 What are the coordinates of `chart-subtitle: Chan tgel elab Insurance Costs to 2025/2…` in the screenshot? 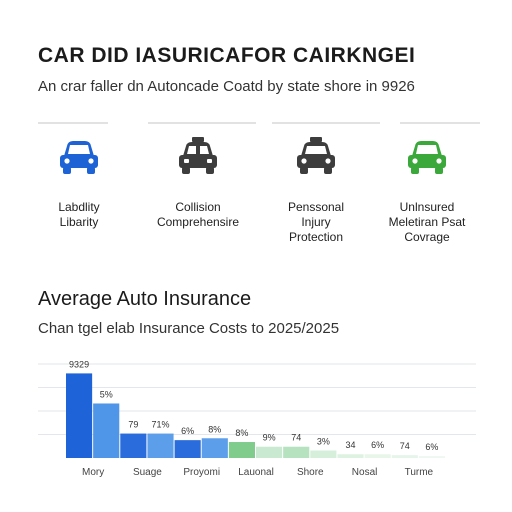 It's located at (189, 328).